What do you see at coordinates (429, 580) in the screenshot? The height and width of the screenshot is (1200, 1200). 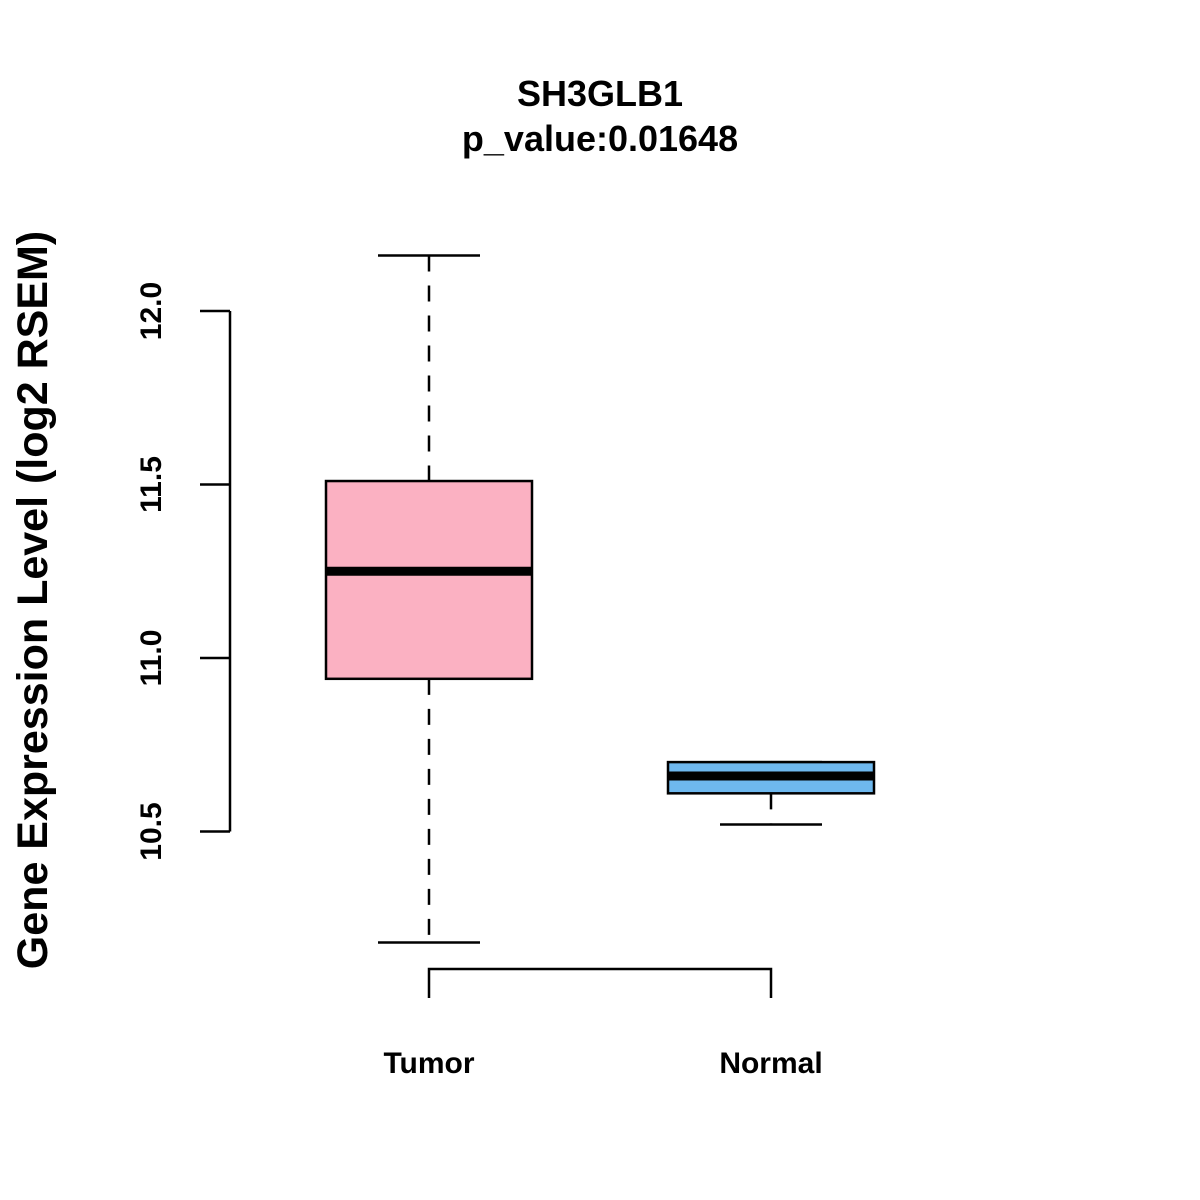 I see `iqr-box` at bounding box center [429, 580].